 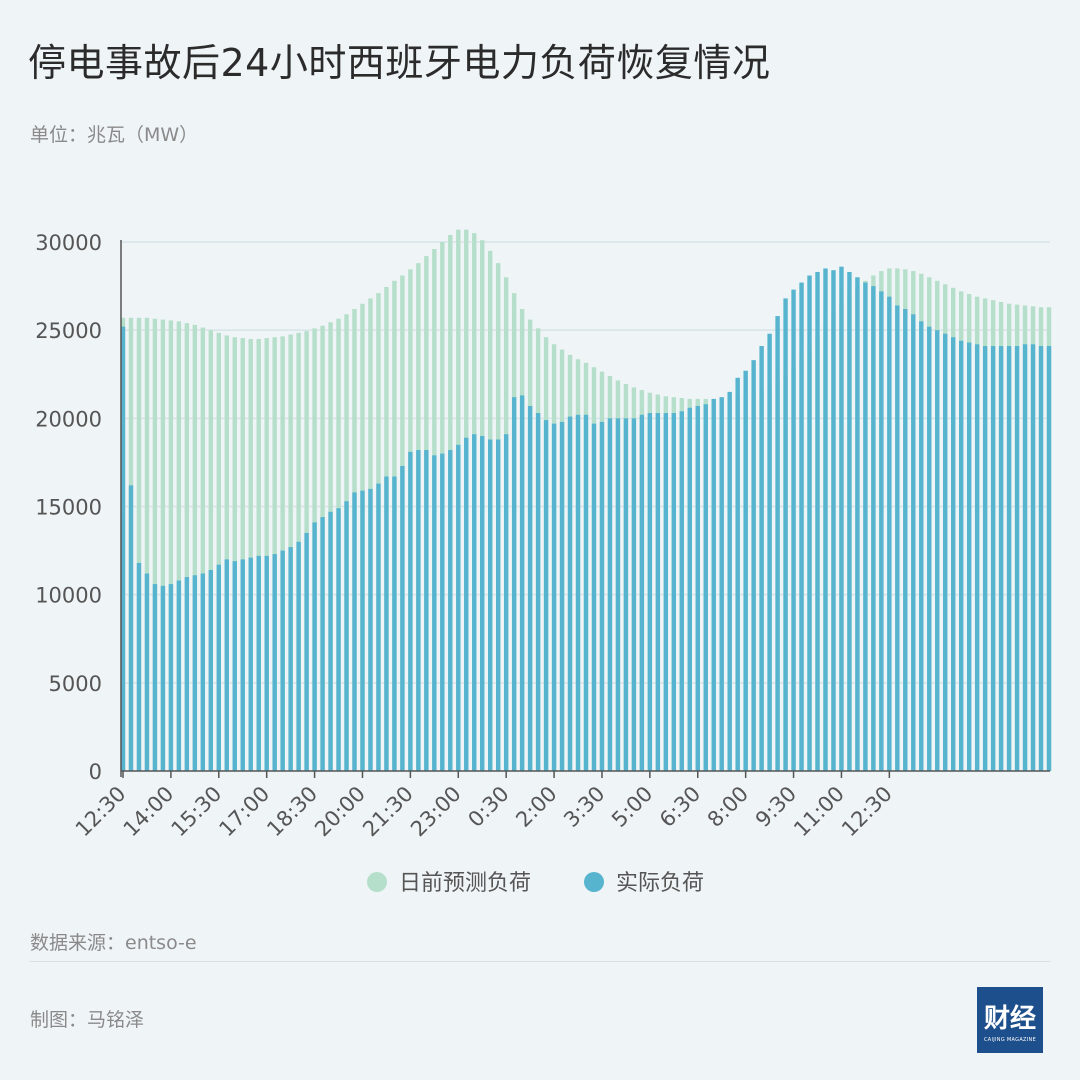 What do you see at coordinates (114, 135) in the screenshot?
I see `unit-label: 单位：兆瓦（MW）` at bounding box center [114, 135].